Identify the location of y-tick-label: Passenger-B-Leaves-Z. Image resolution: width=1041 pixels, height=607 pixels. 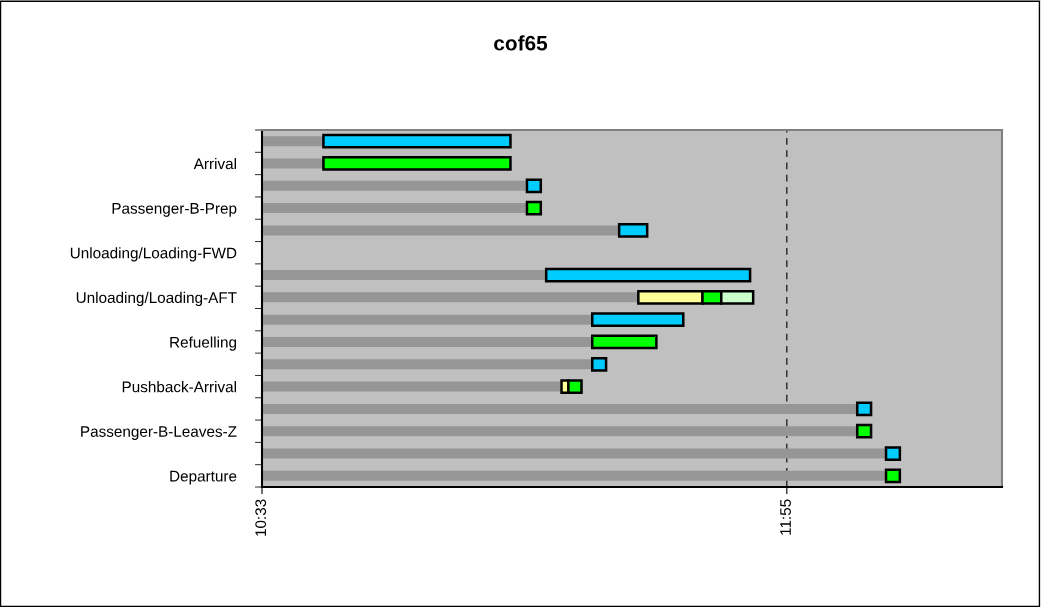
(159, 433).